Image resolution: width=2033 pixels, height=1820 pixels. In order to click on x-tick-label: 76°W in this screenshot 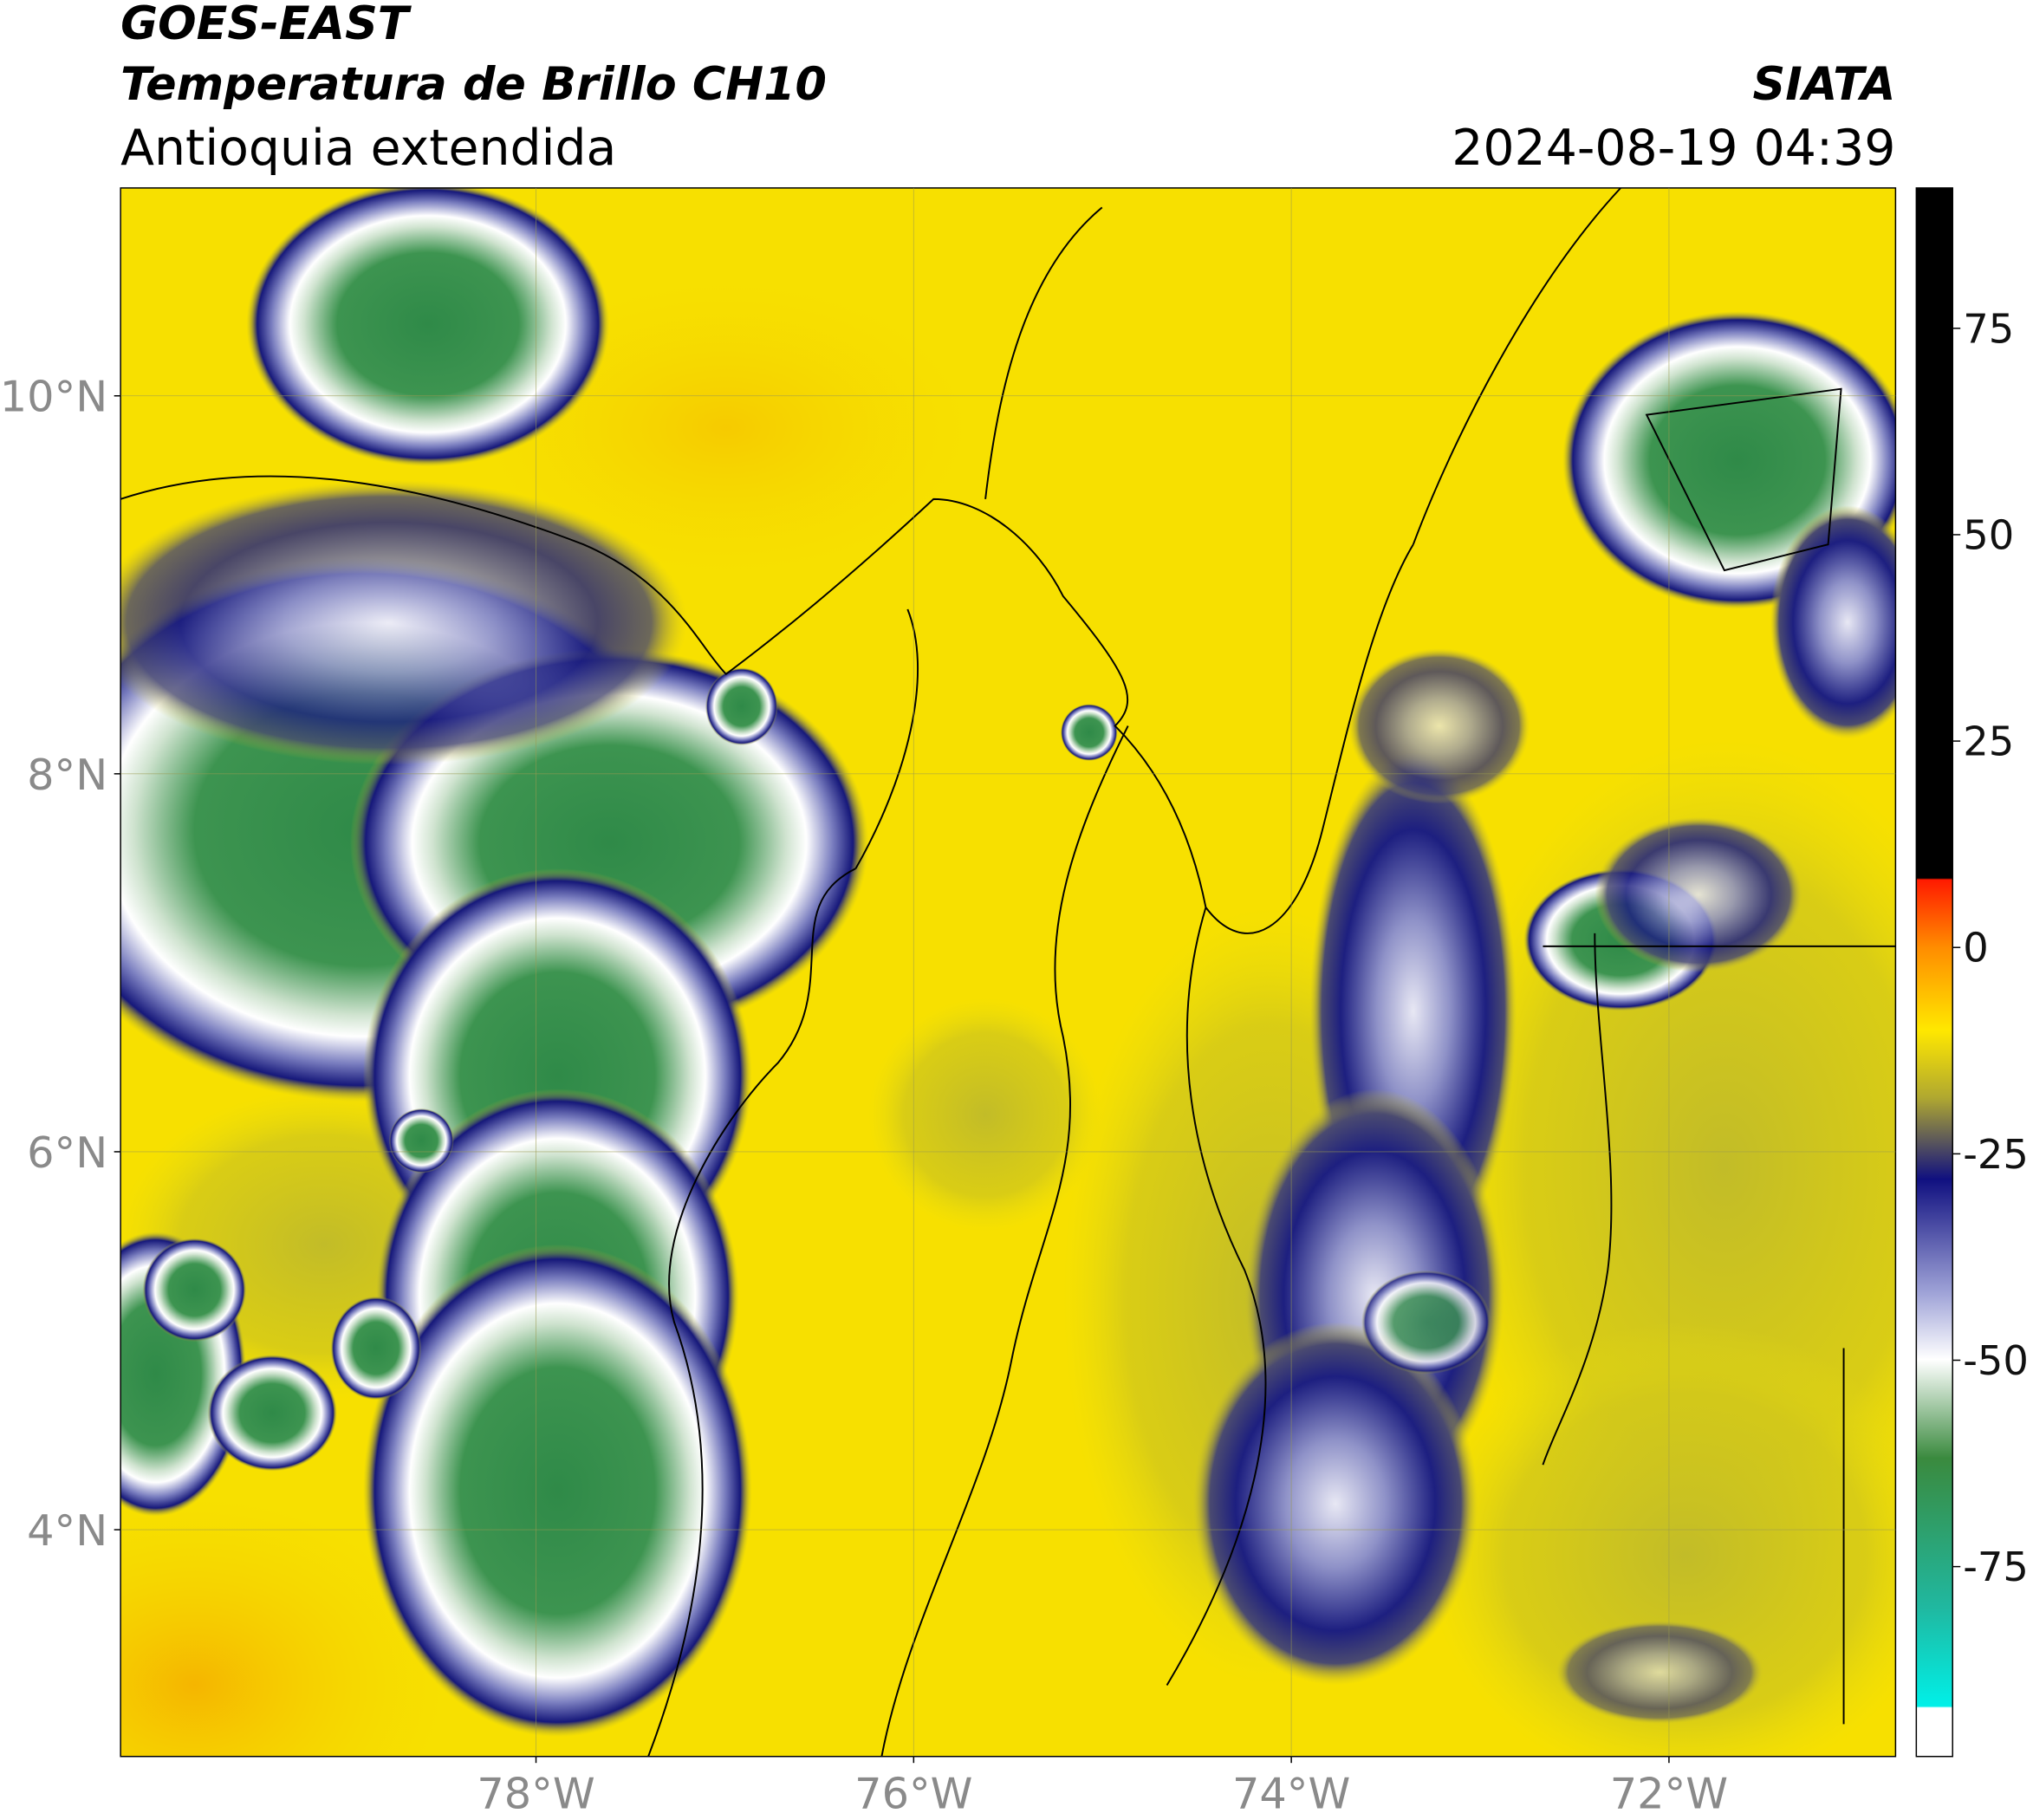, I will do `click(913, 1794)`.